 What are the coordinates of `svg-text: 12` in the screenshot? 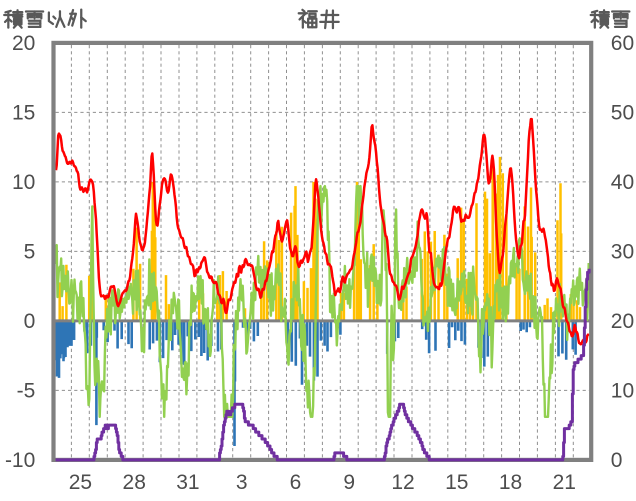 It's located at (402, 482).